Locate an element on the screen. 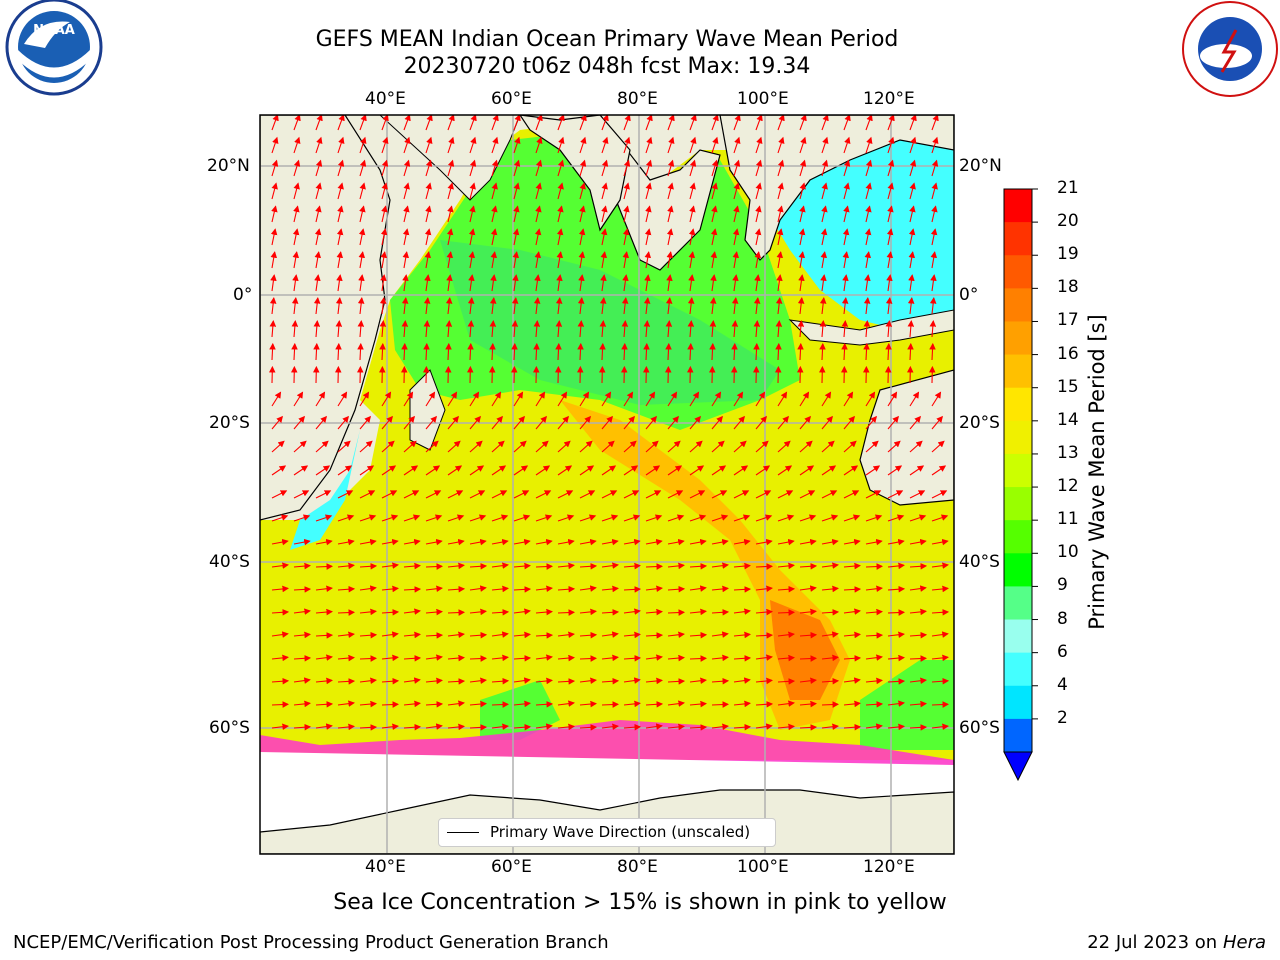  footer-machine: Hera is located at coordinates (1244, 942).